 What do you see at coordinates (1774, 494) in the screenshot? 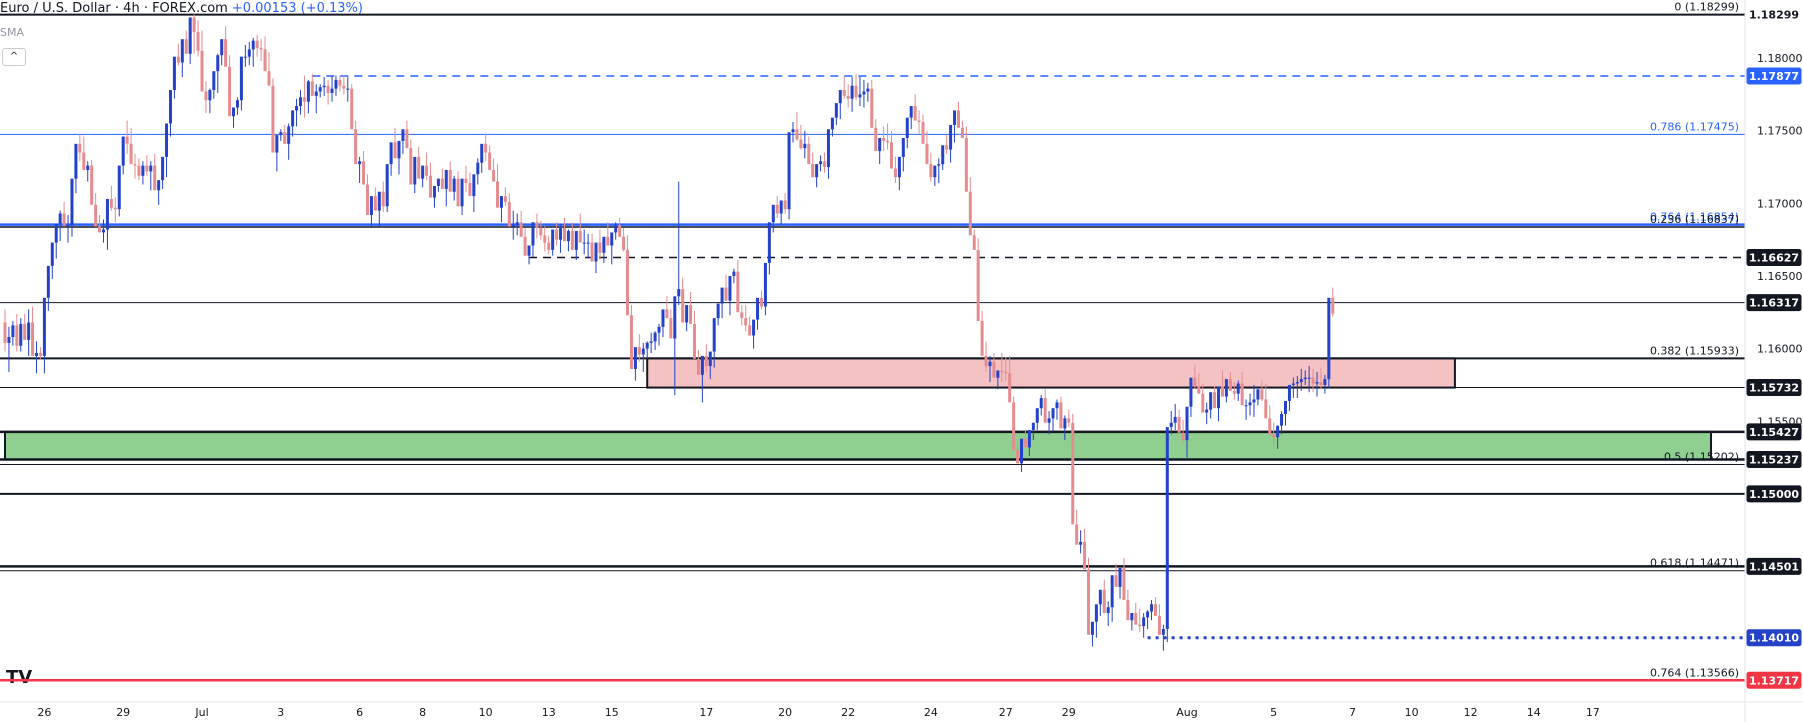
I see `price-tag-label: 1.15000` at bounding box center [1774, 494].